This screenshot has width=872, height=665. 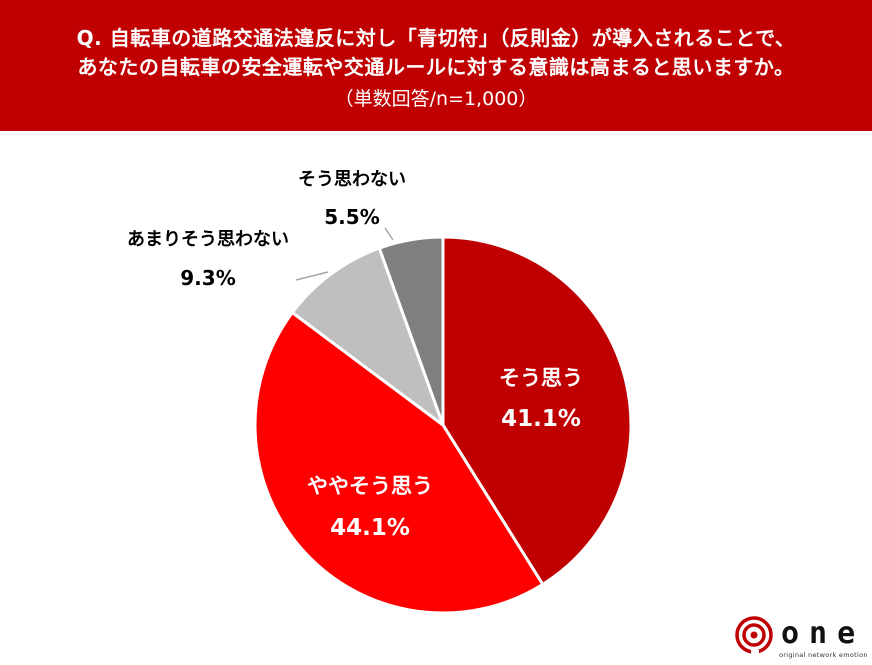 What do you see at coordinates (436, 99) in the screenshot?
I see `sample-note: （単数回答/n=1,000）` at bounding box center [436, 99].